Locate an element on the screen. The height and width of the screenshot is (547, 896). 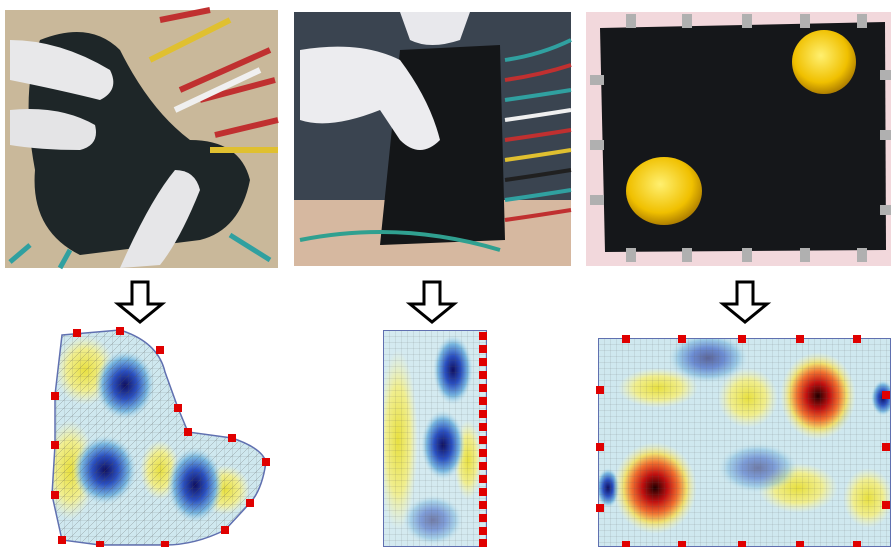
photo-left is located at coordinates (142, 138).